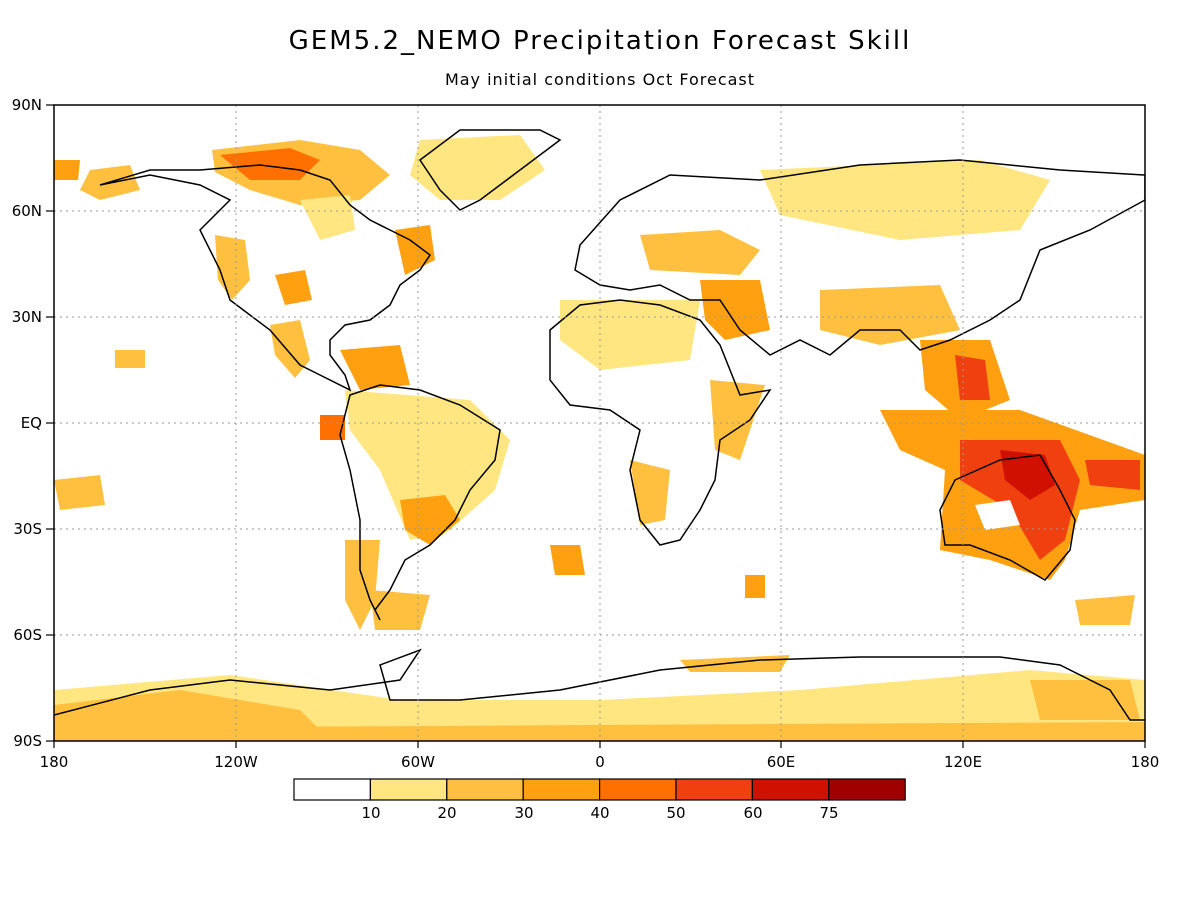 Image resolution: width=1200 pixels, height=900 pixels. What do you see at coordinates (27, 317) in the screenshot?
I see `lat-label: 30N` at bounding box center [27, 317].